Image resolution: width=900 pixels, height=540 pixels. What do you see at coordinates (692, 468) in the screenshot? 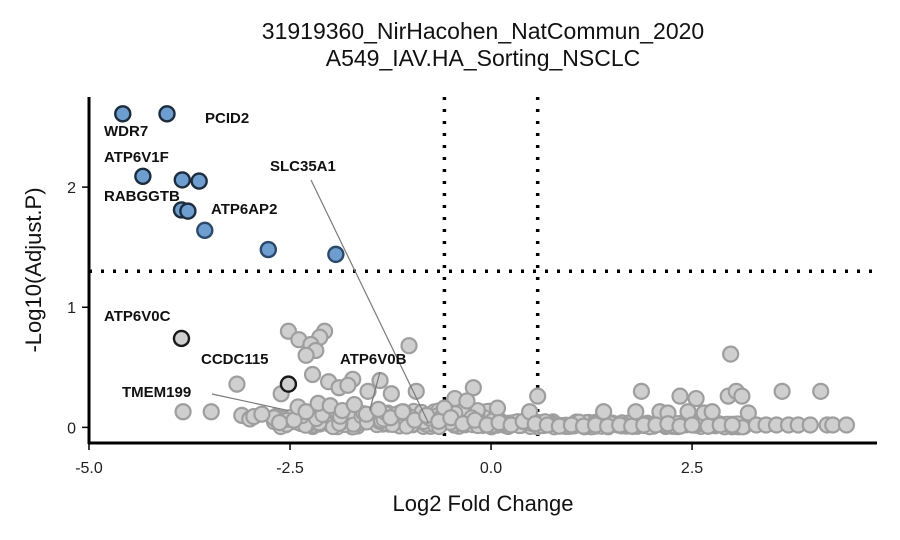
I see `x-tick-label: 2.5` at bounding box center [692, 468].